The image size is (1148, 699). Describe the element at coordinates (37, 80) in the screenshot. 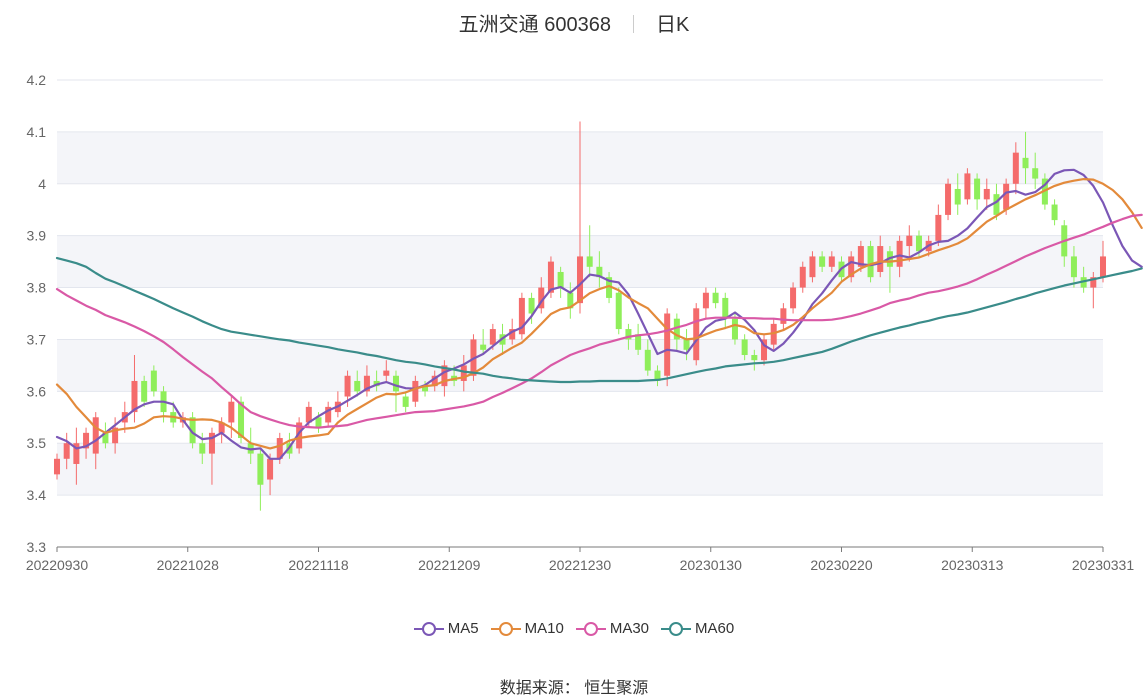

I see `y-tick-label: 4.2` at that location.